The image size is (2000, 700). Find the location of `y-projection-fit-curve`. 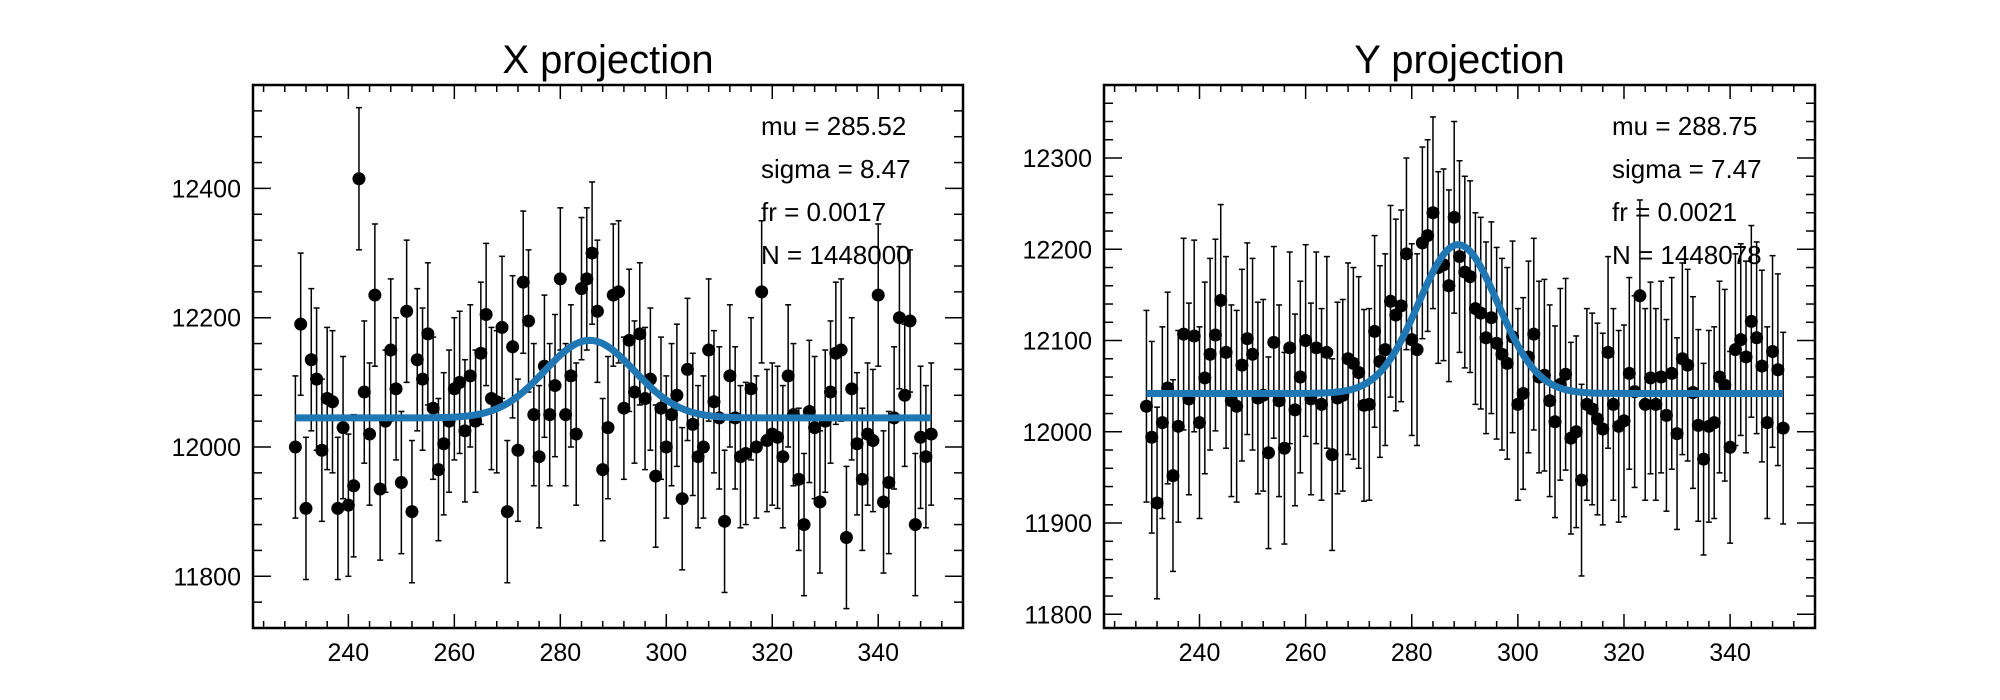

y-projection-fit-curve is located at coordinates (1465, 319).